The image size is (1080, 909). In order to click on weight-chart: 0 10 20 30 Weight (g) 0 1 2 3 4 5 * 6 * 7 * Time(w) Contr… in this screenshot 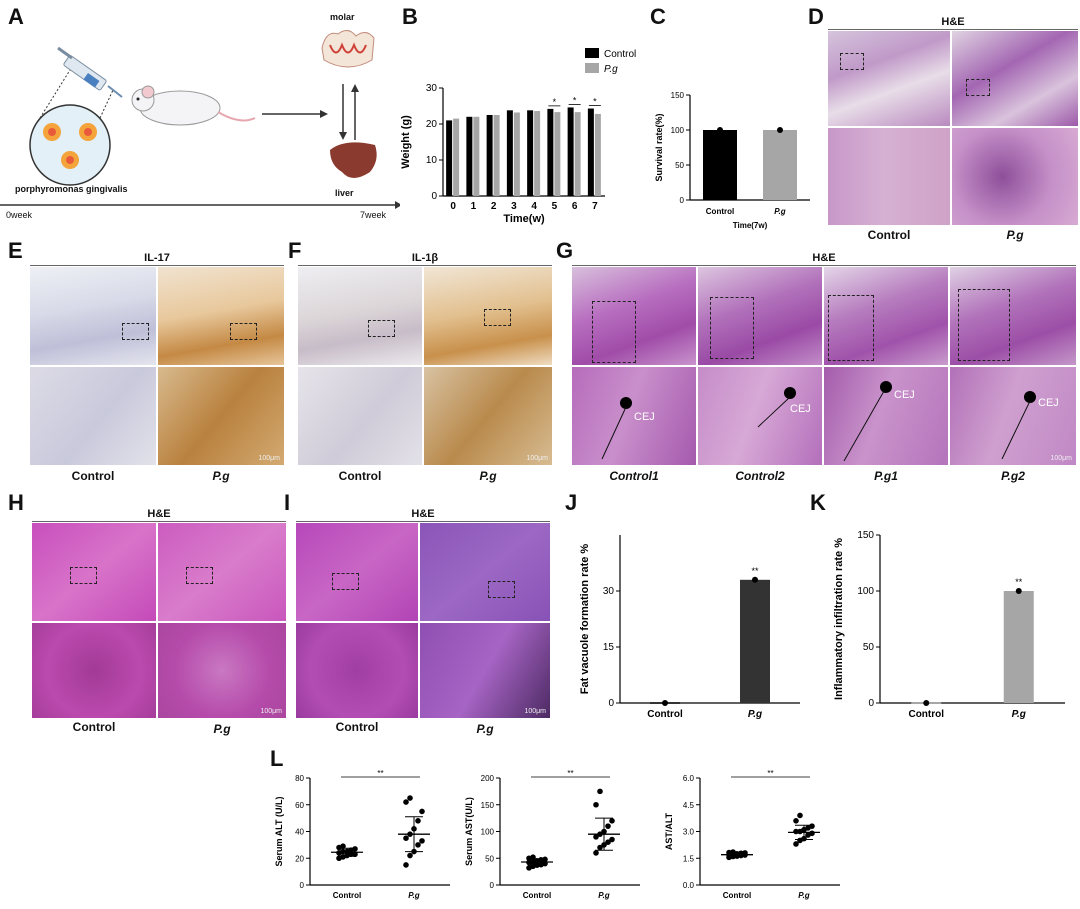, I will do `click(518, 136)`.